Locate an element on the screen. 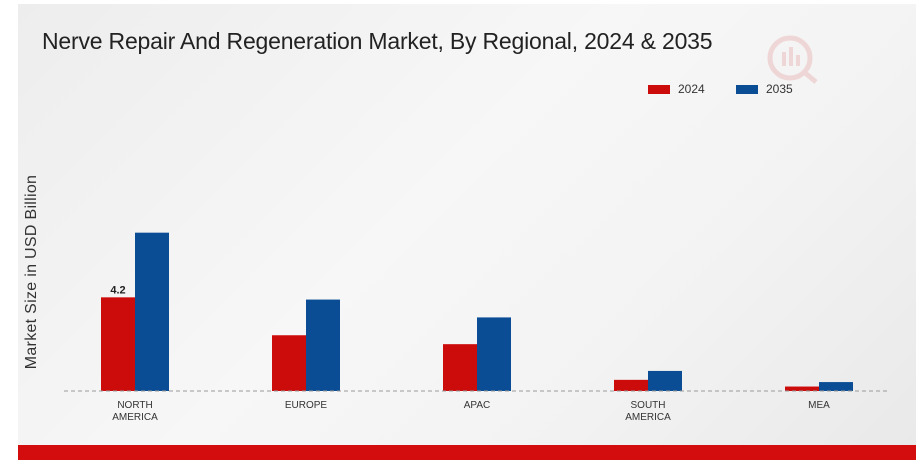 This screenshot has height=460, width=916. legend-label-2024: 2024 is located at coordinates (691, 89).